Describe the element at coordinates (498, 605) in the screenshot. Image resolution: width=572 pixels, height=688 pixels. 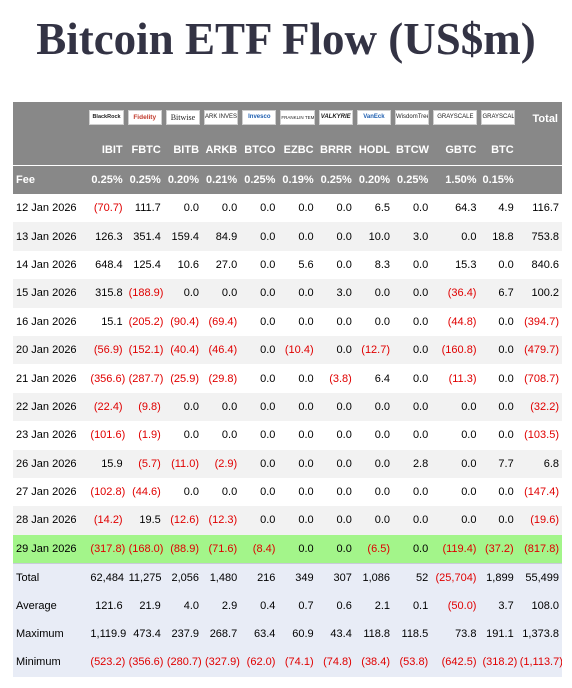
I see `summary-value: 3.7` at that location.